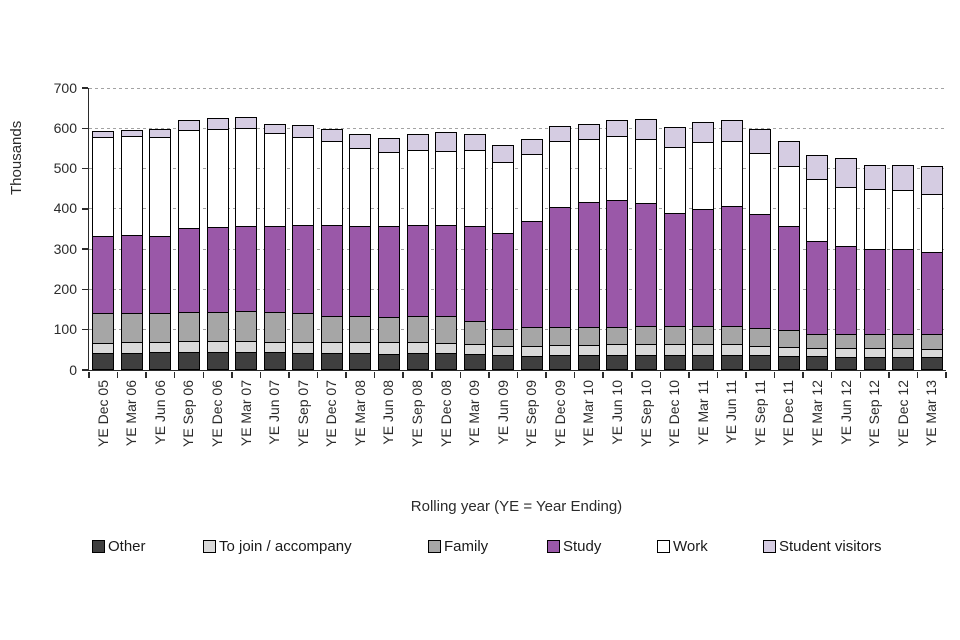  What do you see at coordinates (131, 413) in the screenshot?
I see `x-tick-label: YE Mar 06` at bounding box center [131, 413].